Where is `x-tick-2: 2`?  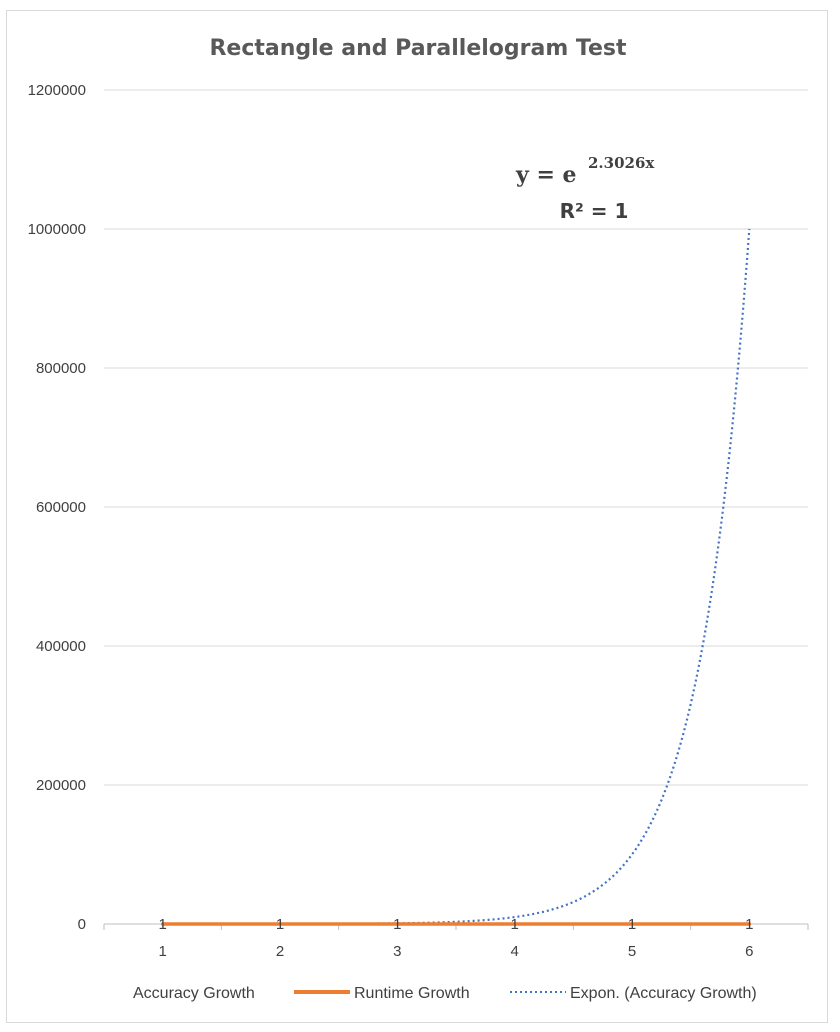 x-tick-2: 2 is located at coordinates (280, 951).